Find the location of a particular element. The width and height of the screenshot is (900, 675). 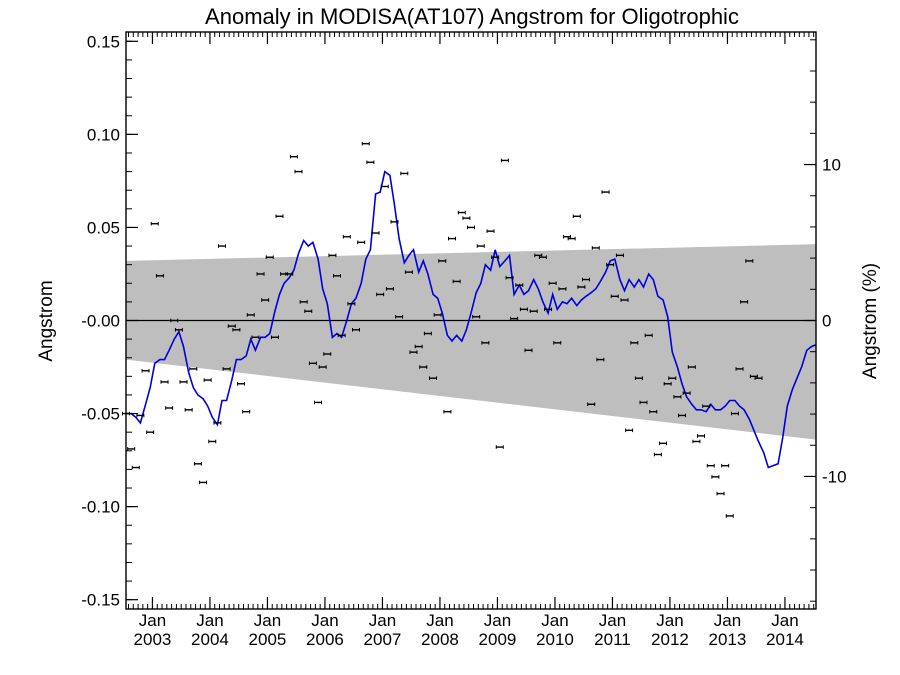

x-tick-year-label: 2004 is located at coordinates (210, 639).